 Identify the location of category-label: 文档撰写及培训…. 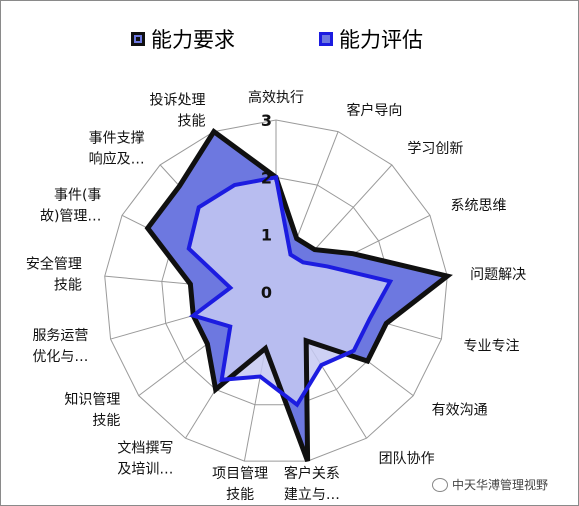
(145, 458).